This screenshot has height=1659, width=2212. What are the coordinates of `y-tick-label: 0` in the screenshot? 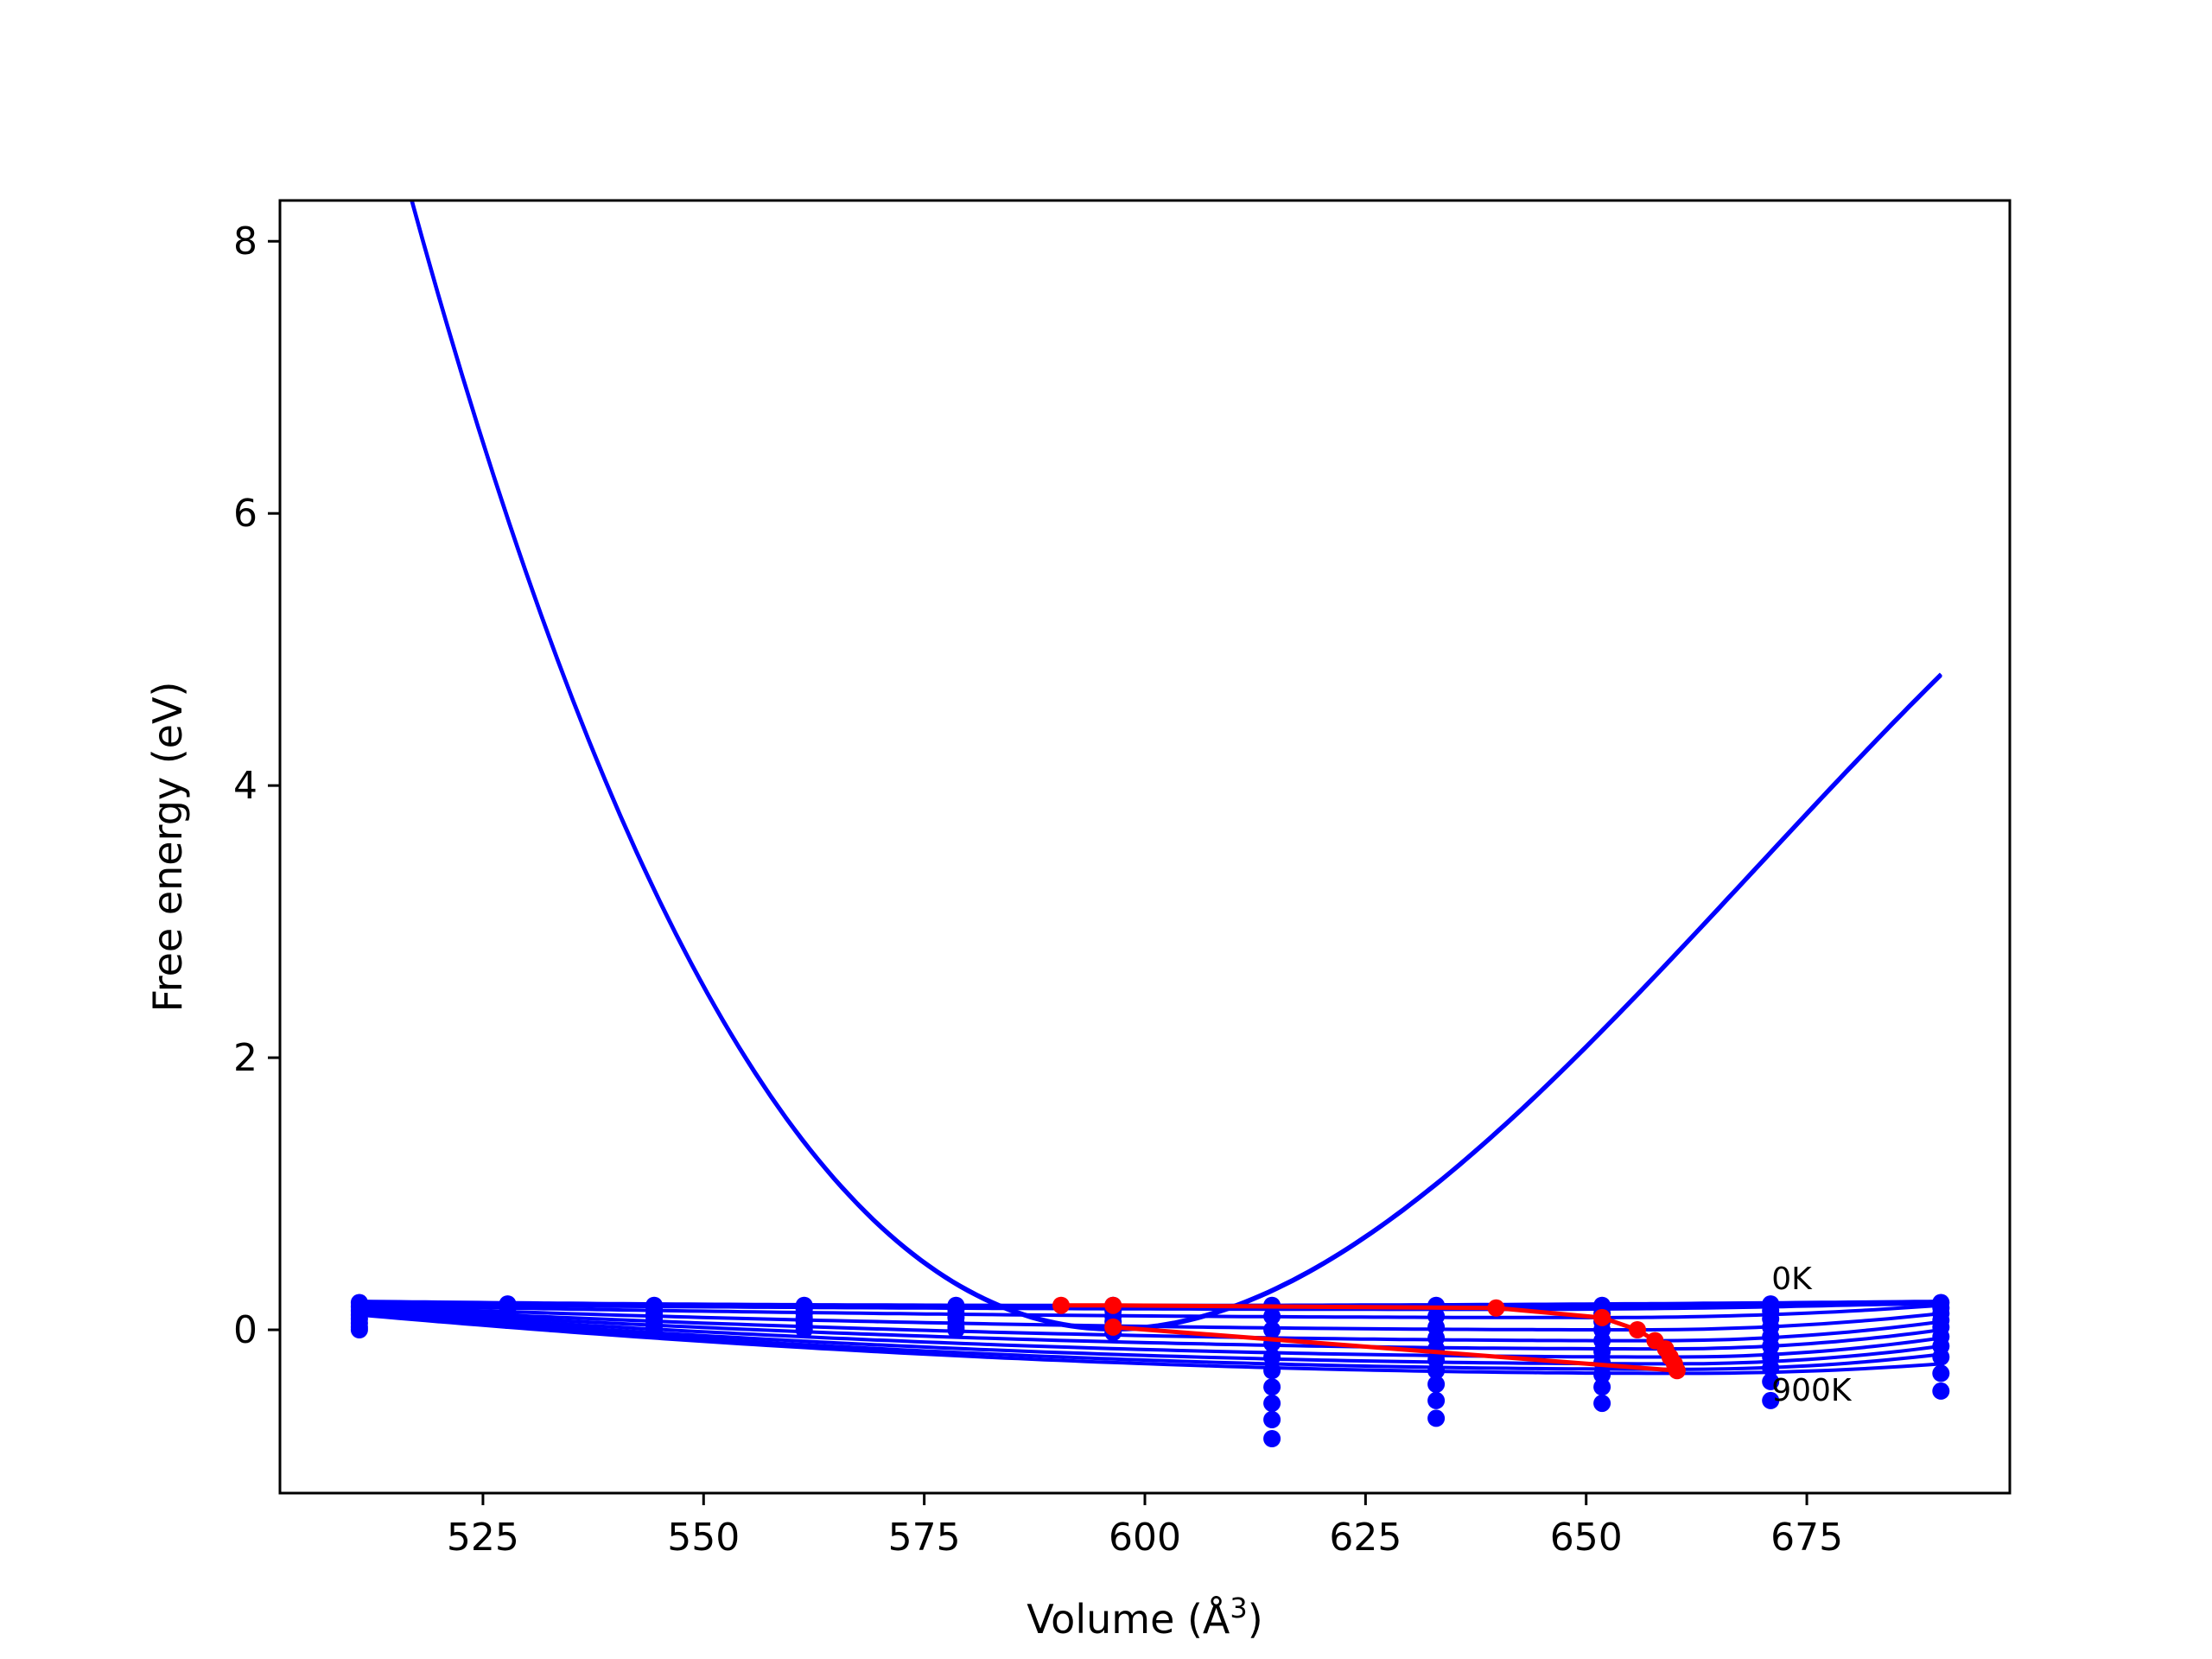 It's located at (245, 1330).